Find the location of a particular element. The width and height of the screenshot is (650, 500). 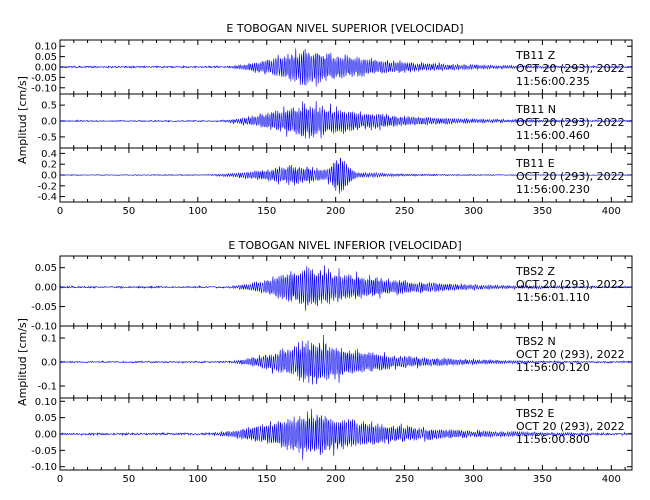

time-label: 11:56:00.230 is located at coordinates (553, 189).